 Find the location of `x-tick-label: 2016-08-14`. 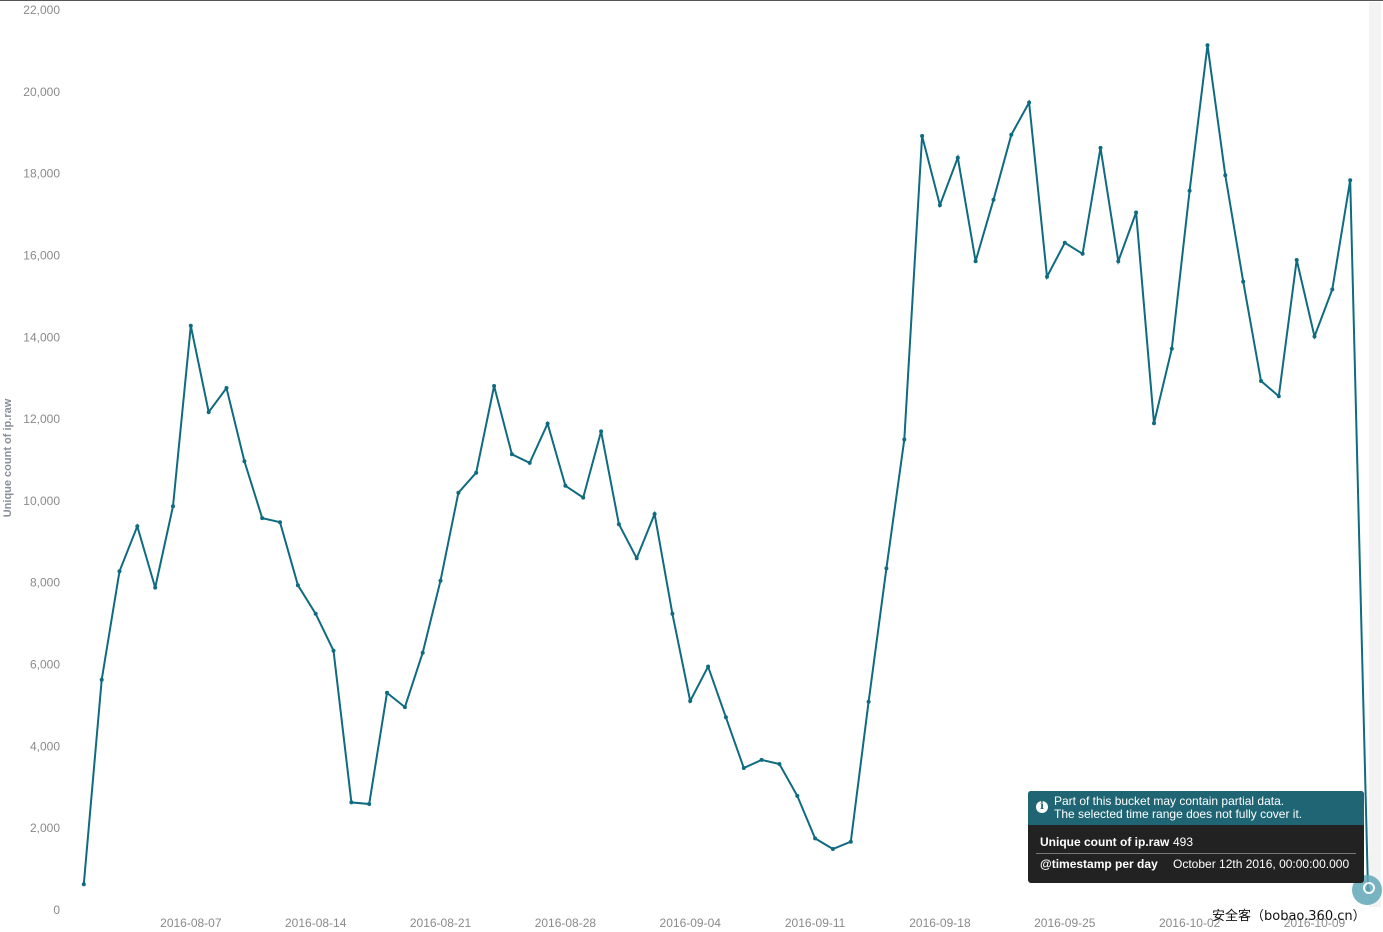

x-tick-label: 2016-08-14 is located at coordinates (316, 923).